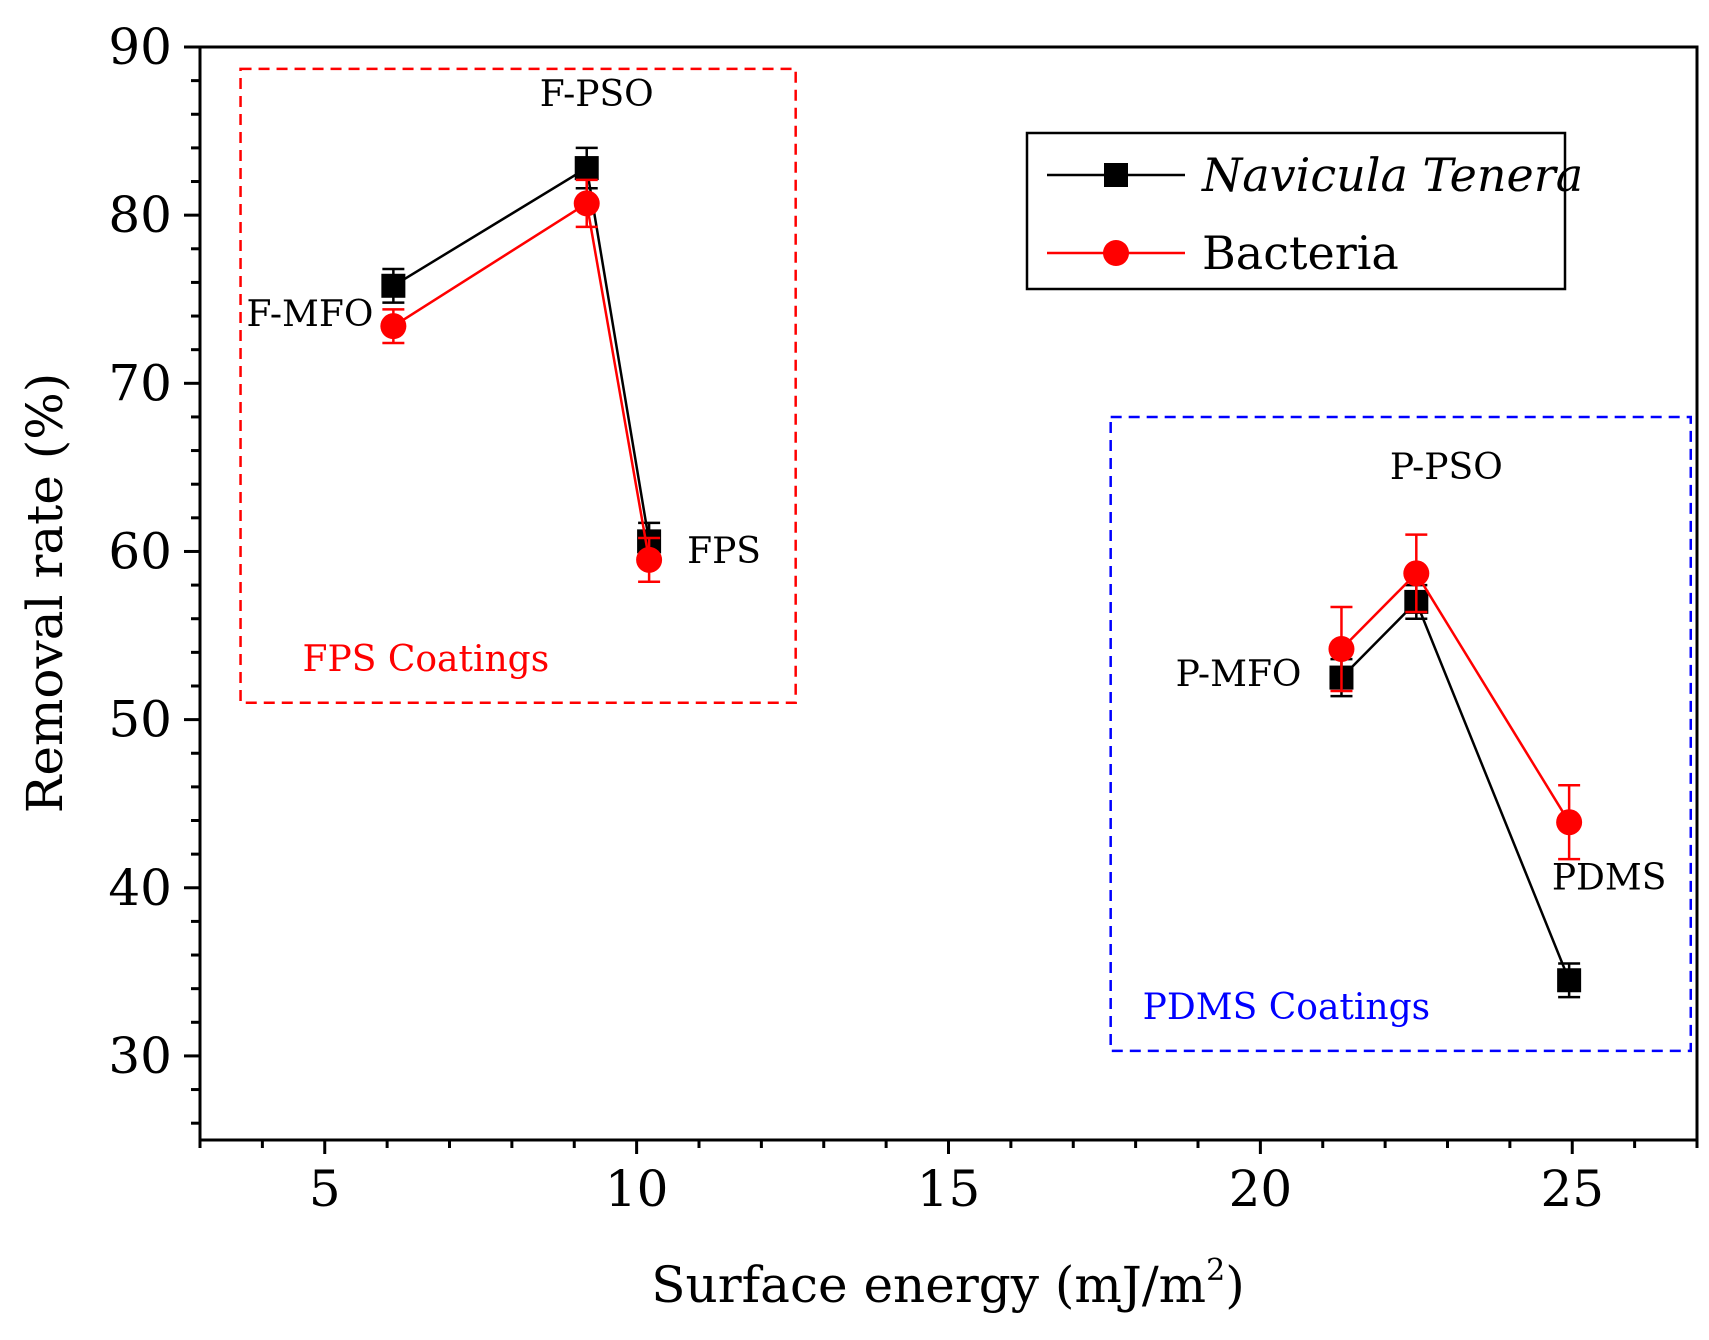  What do you see at coordinates (1609, 877) in the screenshot?
I see `point-label: PDMS` at bounding box center [1609, 877].